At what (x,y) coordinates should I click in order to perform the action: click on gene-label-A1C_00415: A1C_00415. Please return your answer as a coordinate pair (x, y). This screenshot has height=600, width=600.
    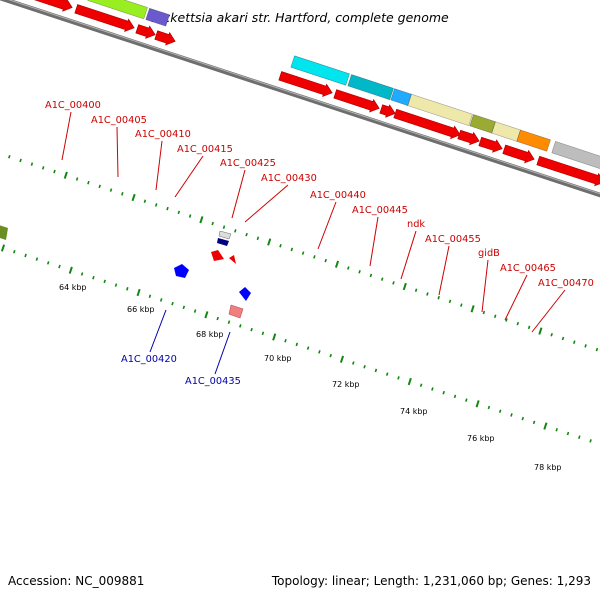
    Looking at the image, I should click on (205, 149).